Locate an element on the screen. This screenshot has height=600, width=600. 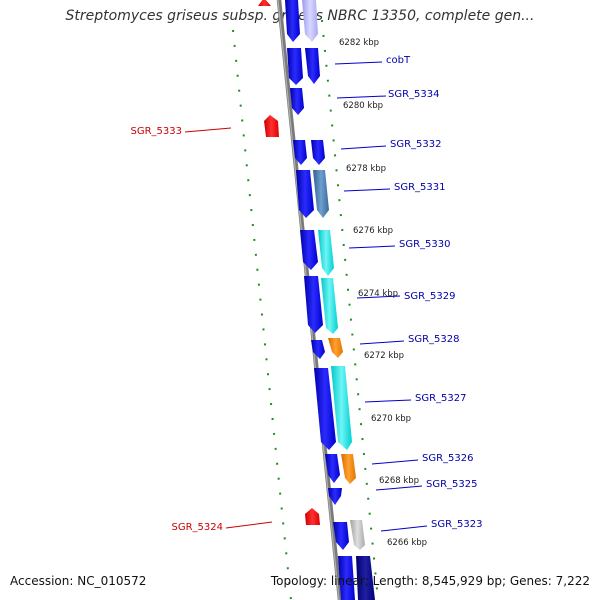
scale-label: 6270 kbp is located at coordinates (391, 419).